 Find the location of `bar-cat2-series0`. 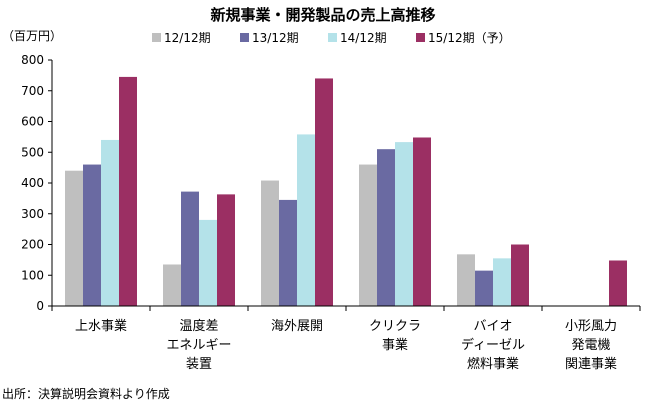

bar-cat2-series0 is located at coordinates (270, 243).